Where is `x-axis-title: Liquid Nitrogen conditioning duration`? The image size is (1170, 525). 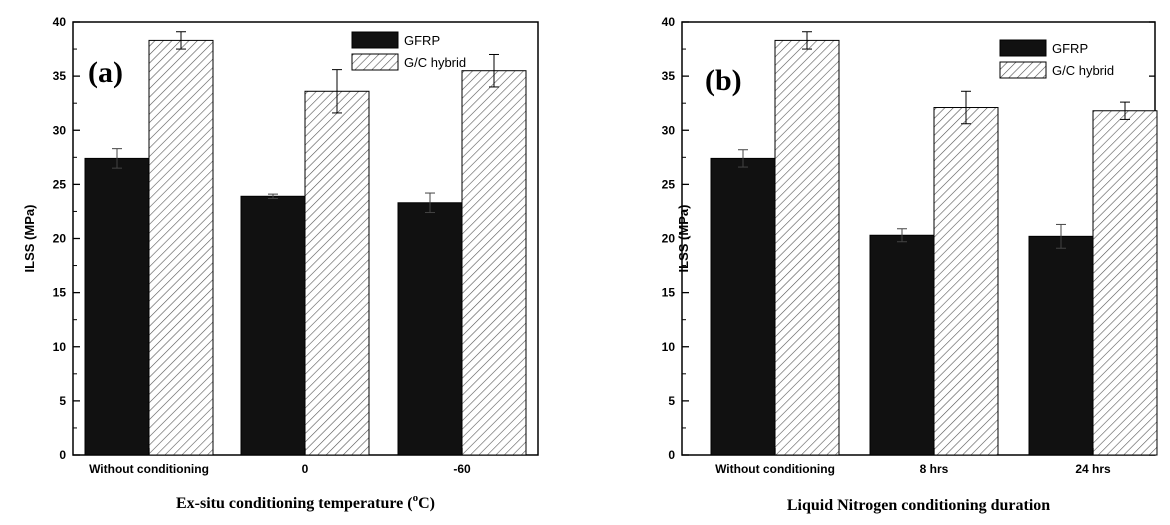
x-axis-title: Liquid Nitrogen conditioning duration is located at coordinates (918, 505).